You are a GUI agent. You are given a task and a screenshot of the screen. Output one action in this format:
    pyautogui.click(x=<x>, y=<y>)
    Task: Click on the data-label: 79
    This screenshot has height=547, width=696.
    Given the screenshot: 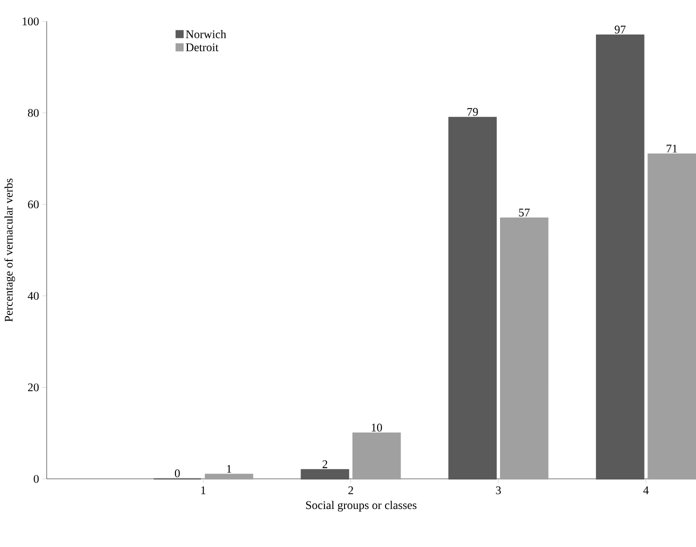 What is the action you would take?
    pyautogui.click(x=472, y=112)
    